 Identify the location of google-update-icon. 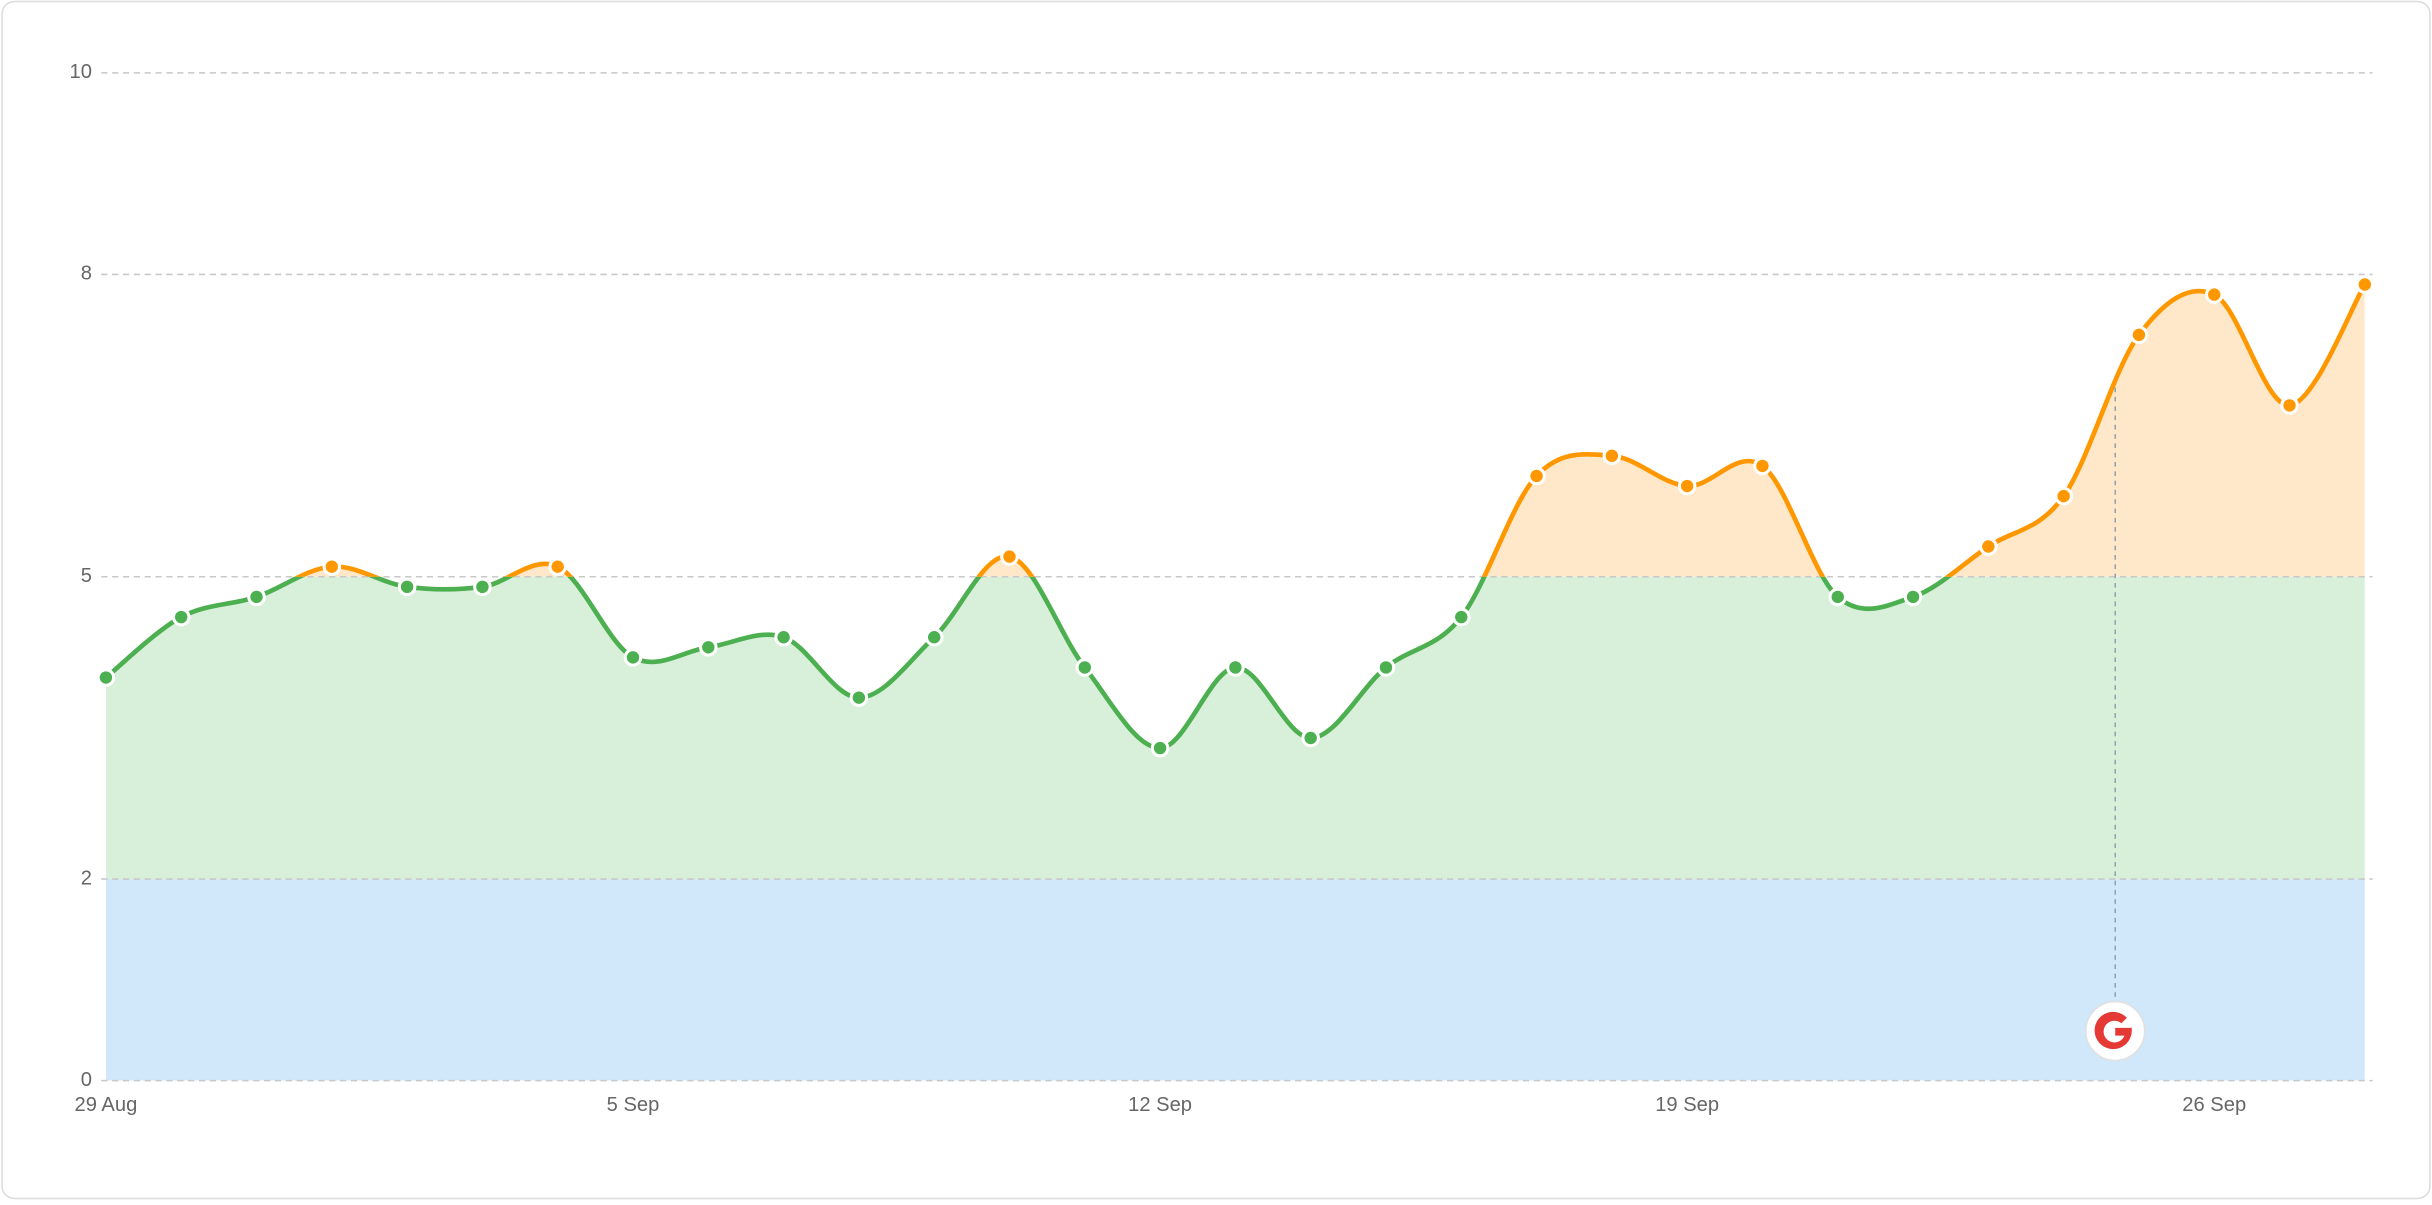
(2115, 1031).